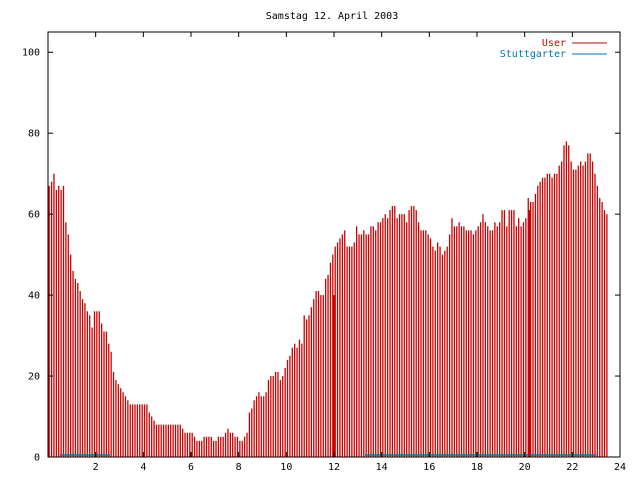  Describe the element at coordinates (286, 467) in the screenshot. I see `x-tick-label: 10` at that location.